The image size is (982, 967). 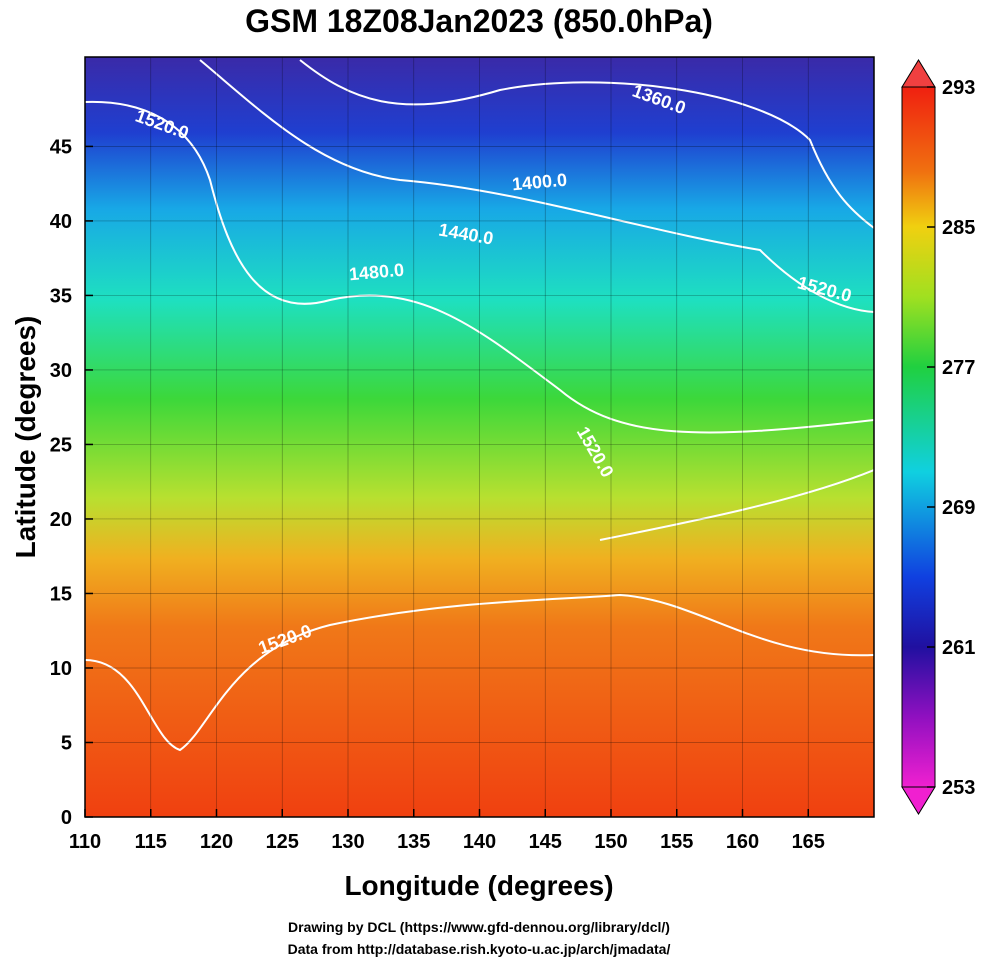 I want to click on x-tick-label: 165, so click(x=808, y=842).